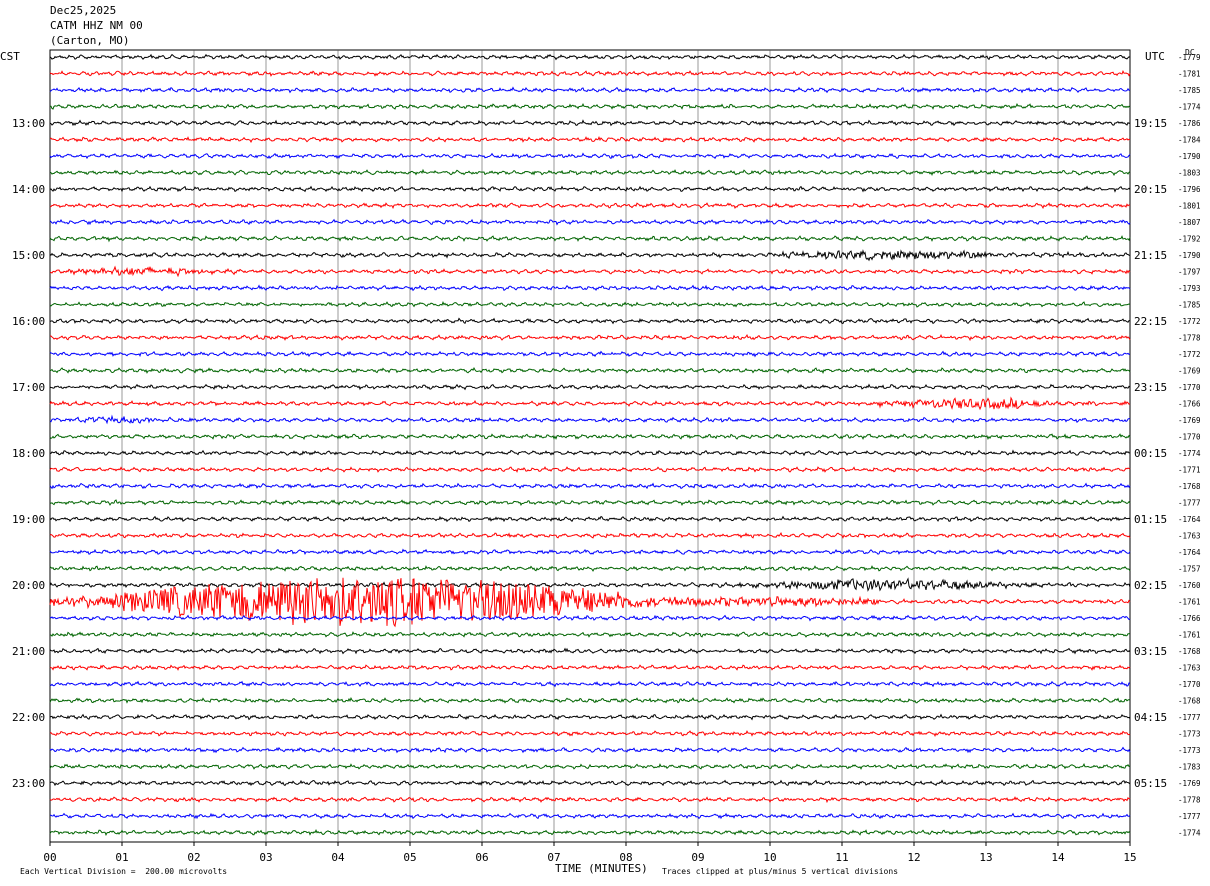  I want to click on cst-hour-label: 22:00, so click(28, 717).